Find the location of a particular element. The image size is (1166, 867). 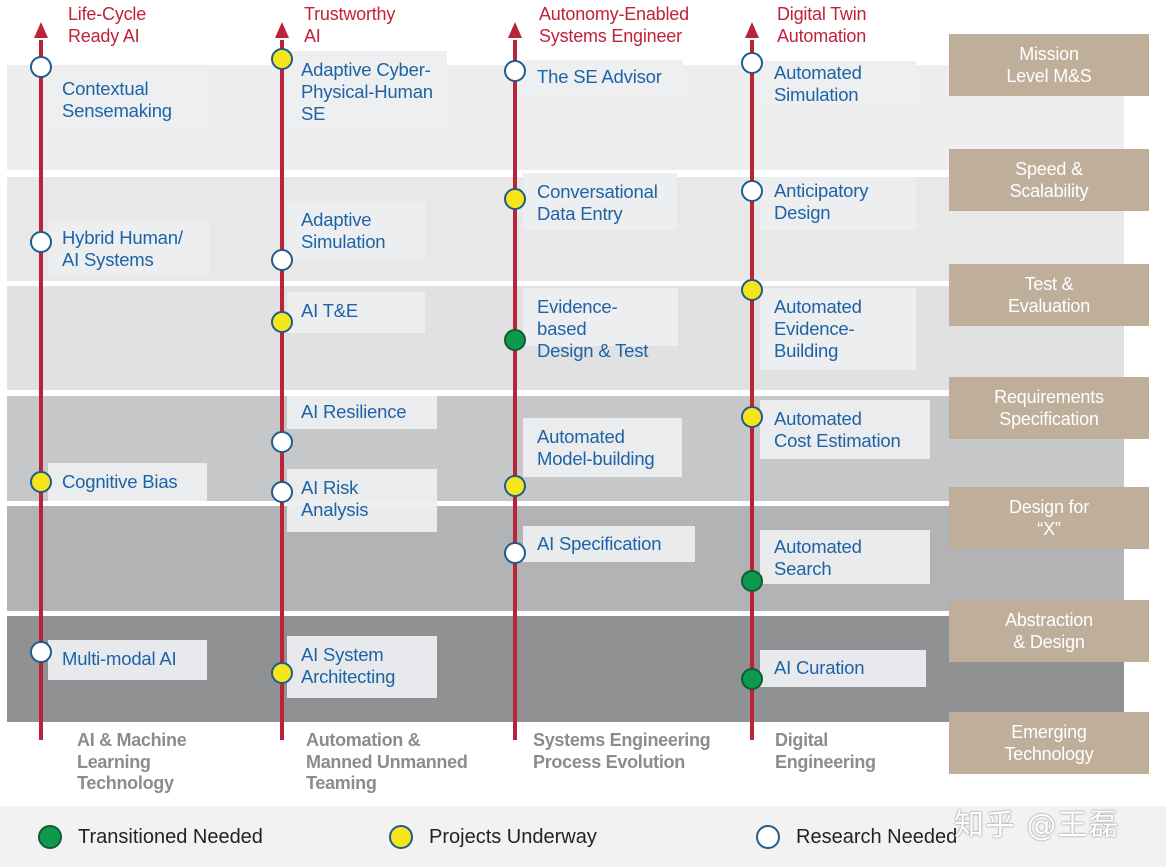

legend-label: Transitioned Needed is located at coordinates (170, 836).